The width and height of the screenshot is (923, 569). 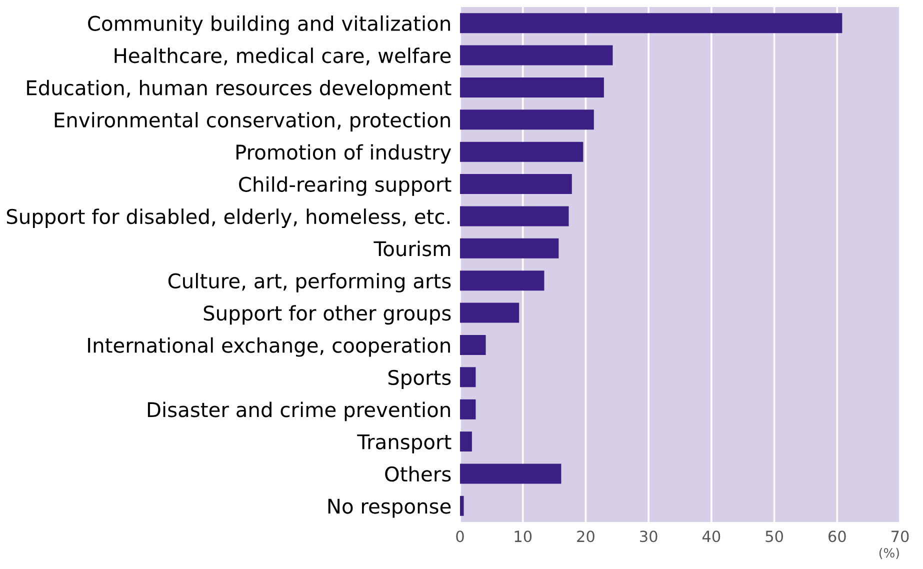 What do you see at coordinates (228, 218) in the screenshot?
I see `y-tick-label: Support for disabled, elderly, homeless, etc.` at bounding box center [228, 218].